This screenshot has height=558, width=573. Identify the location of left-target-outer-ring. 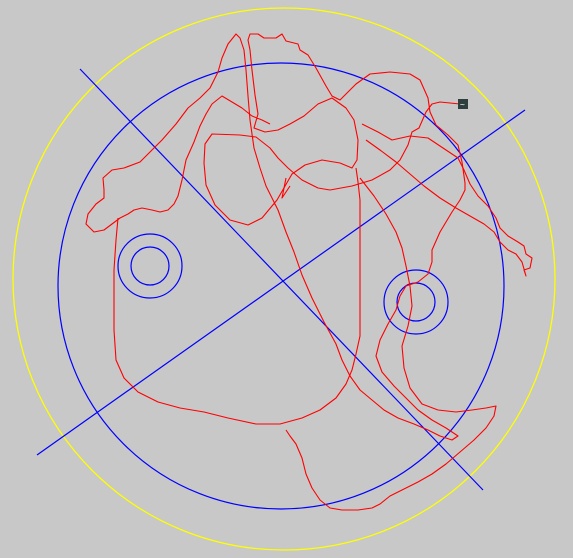
(150, 266).